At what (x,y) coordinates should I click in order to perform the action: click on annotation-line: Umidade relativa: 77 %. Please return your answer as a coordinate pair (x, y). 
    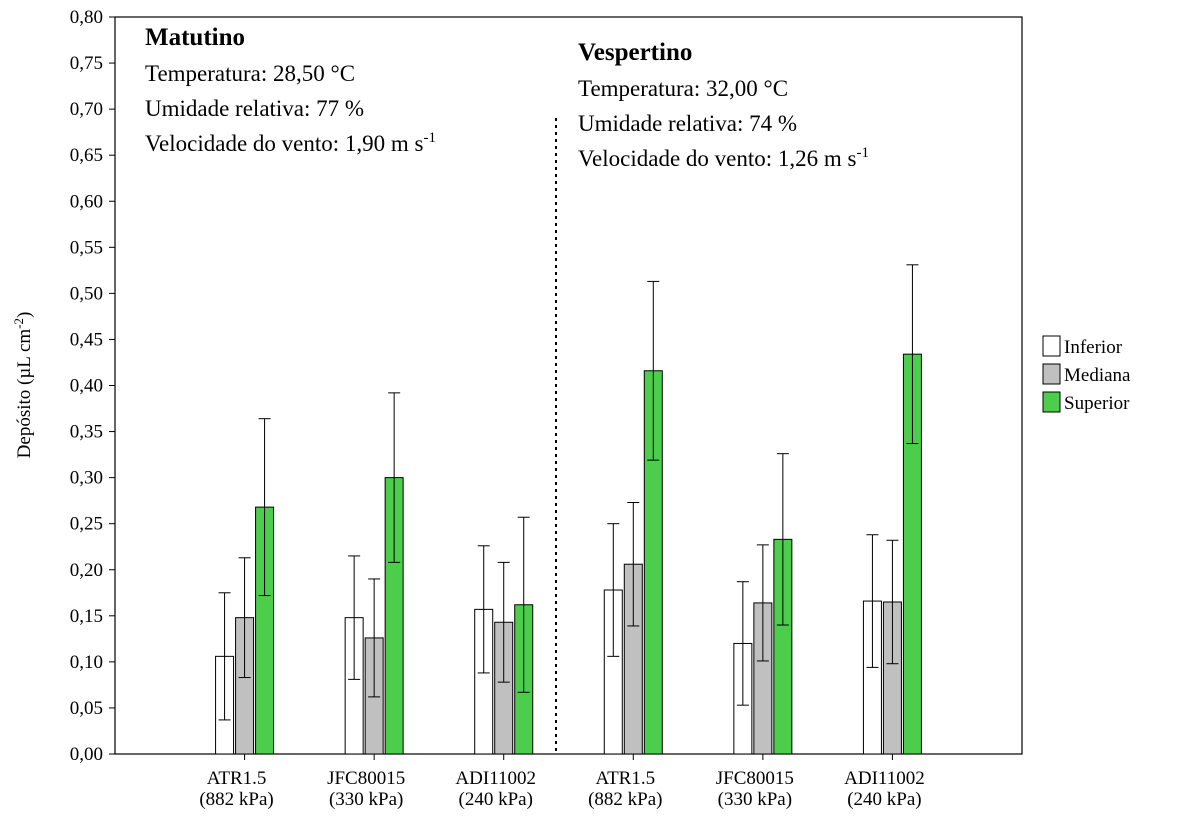
    Looking at the image, I should click on (254, 108).